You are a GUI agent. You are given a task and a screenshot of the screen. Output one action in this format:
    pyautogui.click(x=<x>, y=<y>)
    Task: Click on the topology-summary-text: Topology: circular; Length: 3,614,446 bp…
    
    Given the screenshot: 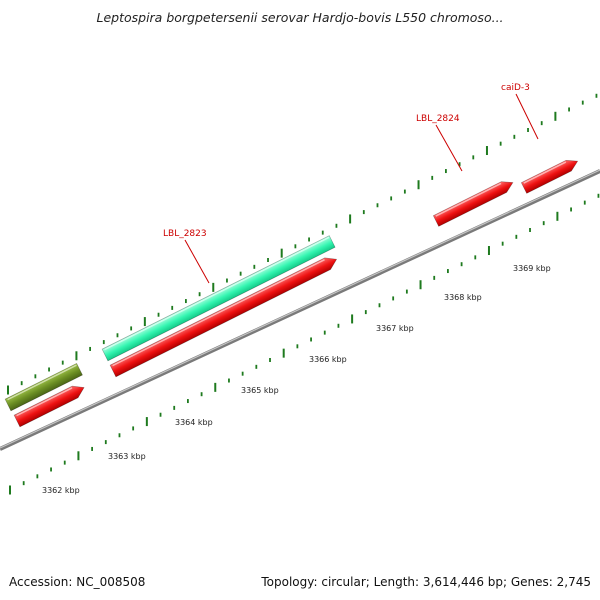 What is the action you would take?
    pyautogui.click(x=426, y=582)
    